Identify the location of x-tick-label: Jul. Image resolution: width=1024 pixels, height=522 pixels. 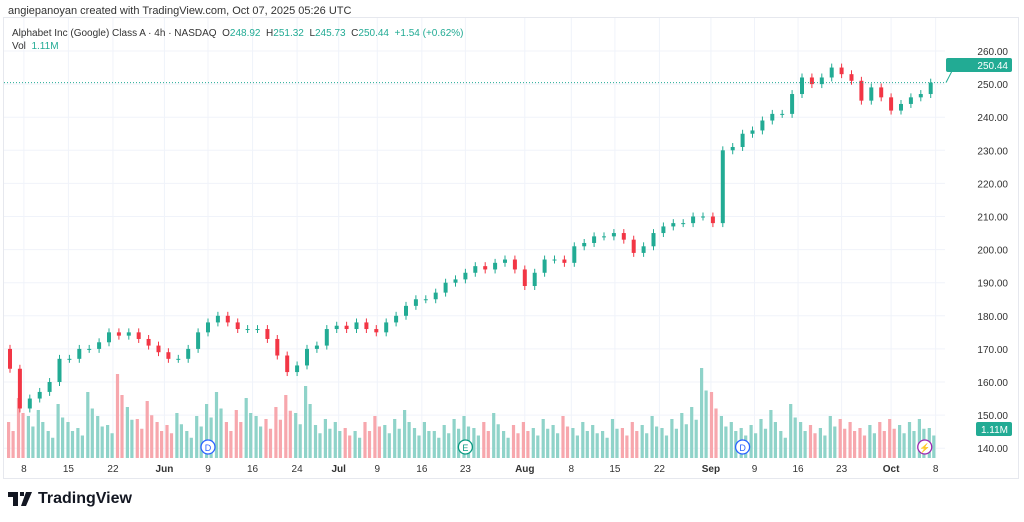
(338, 469).